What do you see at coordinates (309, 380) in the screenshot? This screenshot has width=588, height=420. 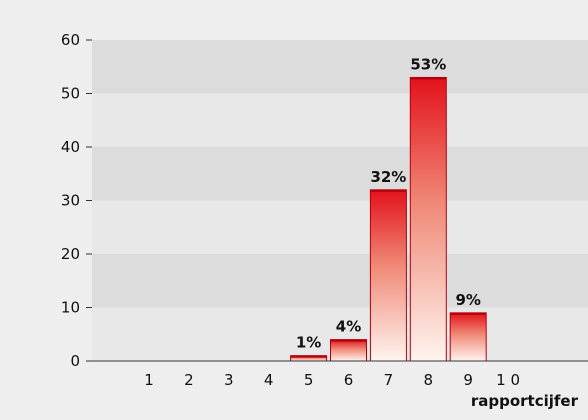 I see `x-tick-label: 5` at bounding box center [309, 380].